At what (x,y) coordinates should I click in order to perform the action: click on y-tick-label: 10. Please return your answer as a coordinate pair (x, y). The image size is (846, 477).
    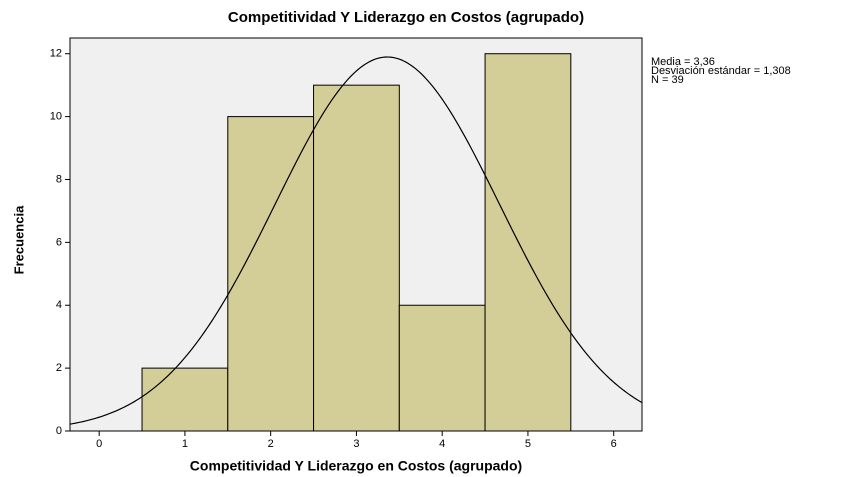
    Looking at the image, I should click on (56, 117).